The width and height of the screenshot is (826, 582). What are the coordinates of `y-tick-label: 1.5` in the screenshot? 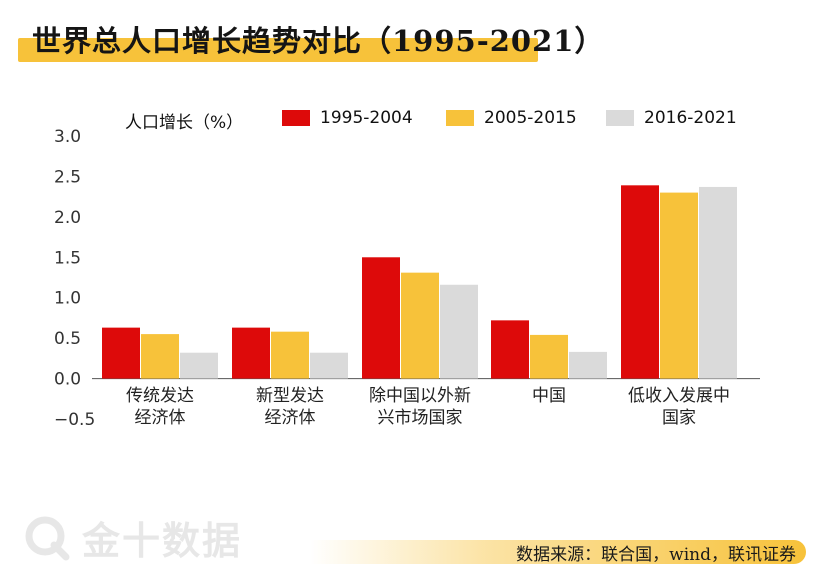 It's located at (67, 258).